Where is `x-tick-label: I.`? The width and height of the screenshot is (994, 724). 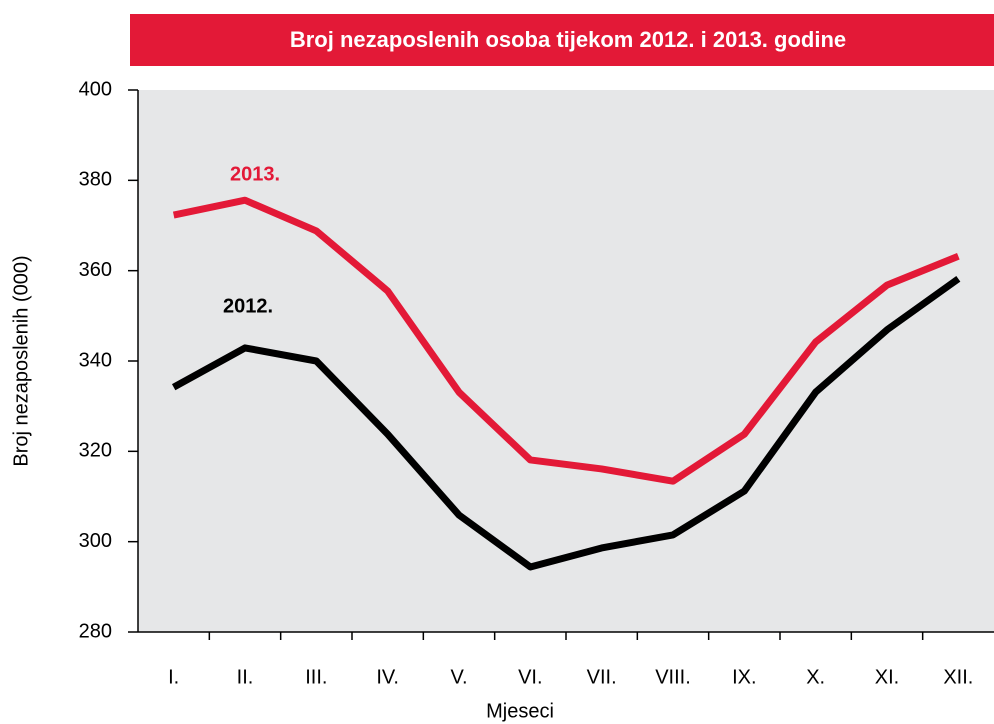 x-tick-label: I. is located at coordinates (173, 677).